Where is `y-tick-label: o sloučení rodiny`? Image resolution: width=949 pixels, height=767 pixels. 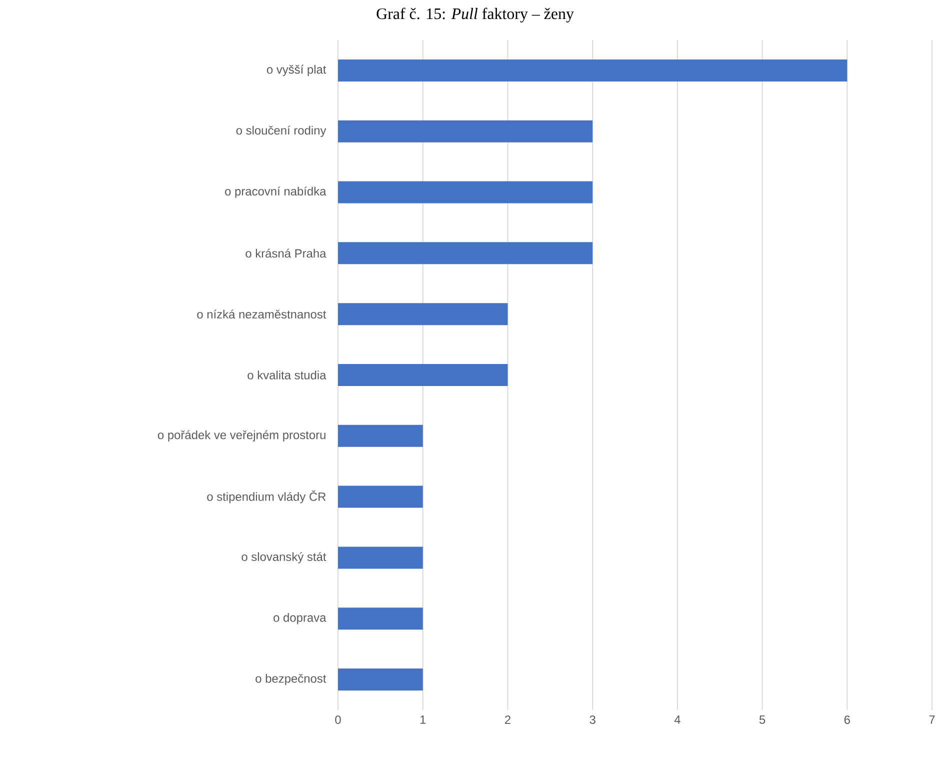
y-tick-label: o sloučení rodiny is located at coordinates (281, 131).